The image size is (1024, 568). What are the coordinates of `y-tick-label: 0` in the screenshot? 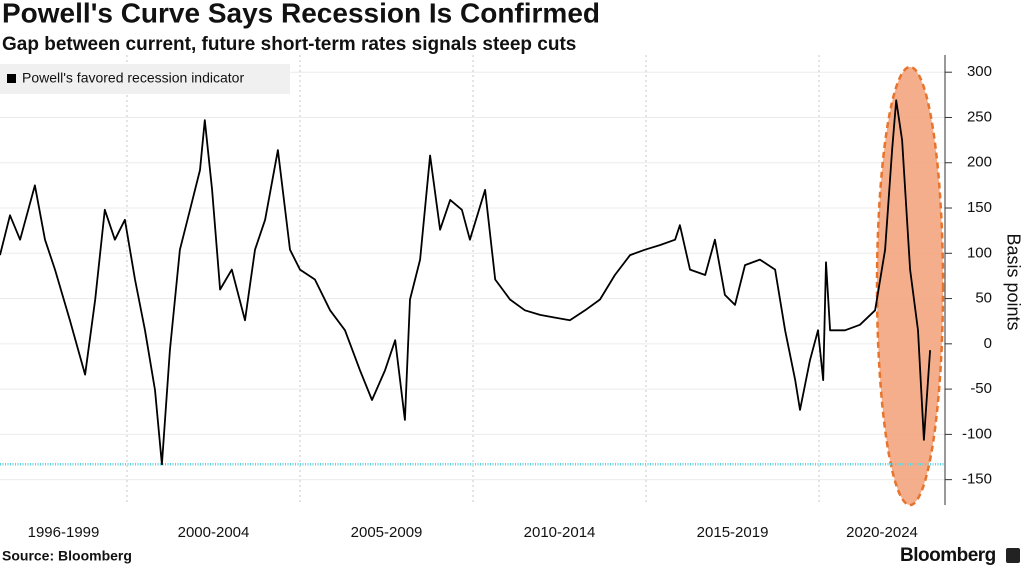 It's located at (988, 343).